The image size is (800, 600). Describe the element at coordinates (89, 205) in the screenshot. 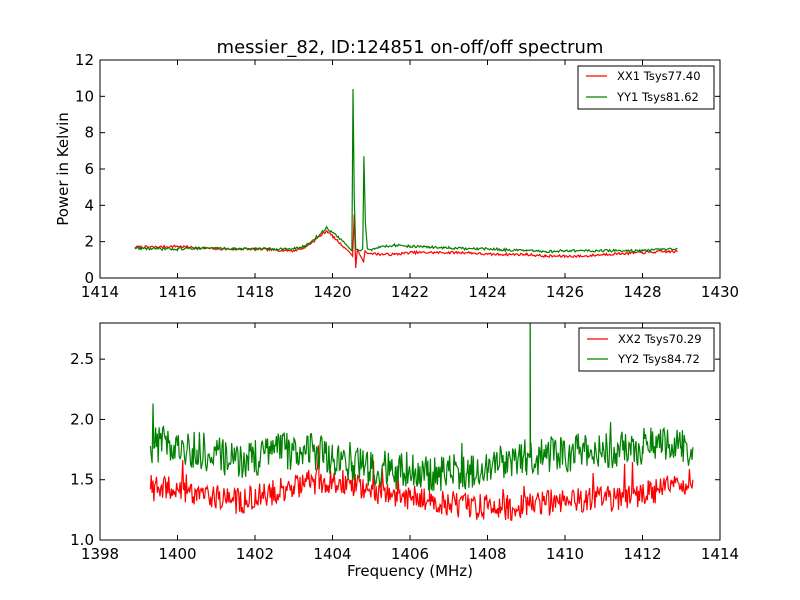

I see `y-tick-label: 4` at that location.